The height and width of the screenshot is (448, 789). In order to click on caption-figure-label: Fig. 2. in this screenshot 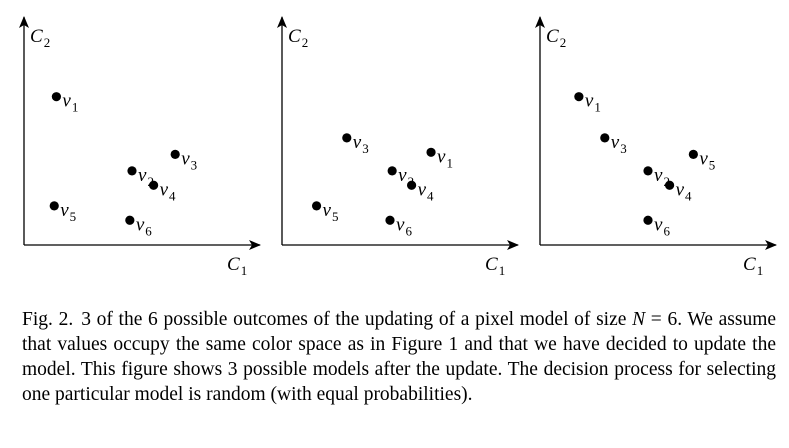, I will do `click(48, 319)`.